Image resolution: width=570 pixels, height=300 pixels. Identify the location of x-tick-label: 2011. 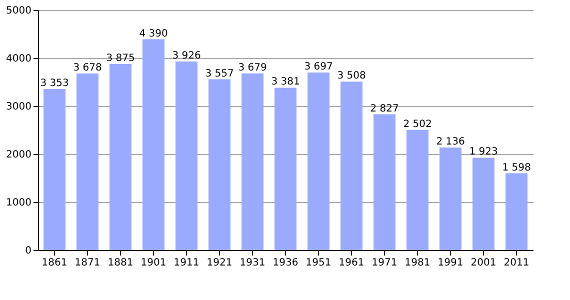
(517, 263).